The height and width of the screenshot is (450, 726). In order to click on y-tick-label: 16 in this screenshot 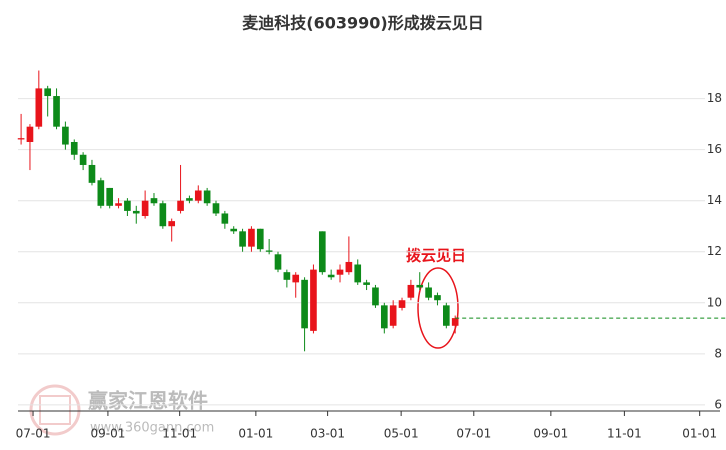, I will do `click(714, 149)`.